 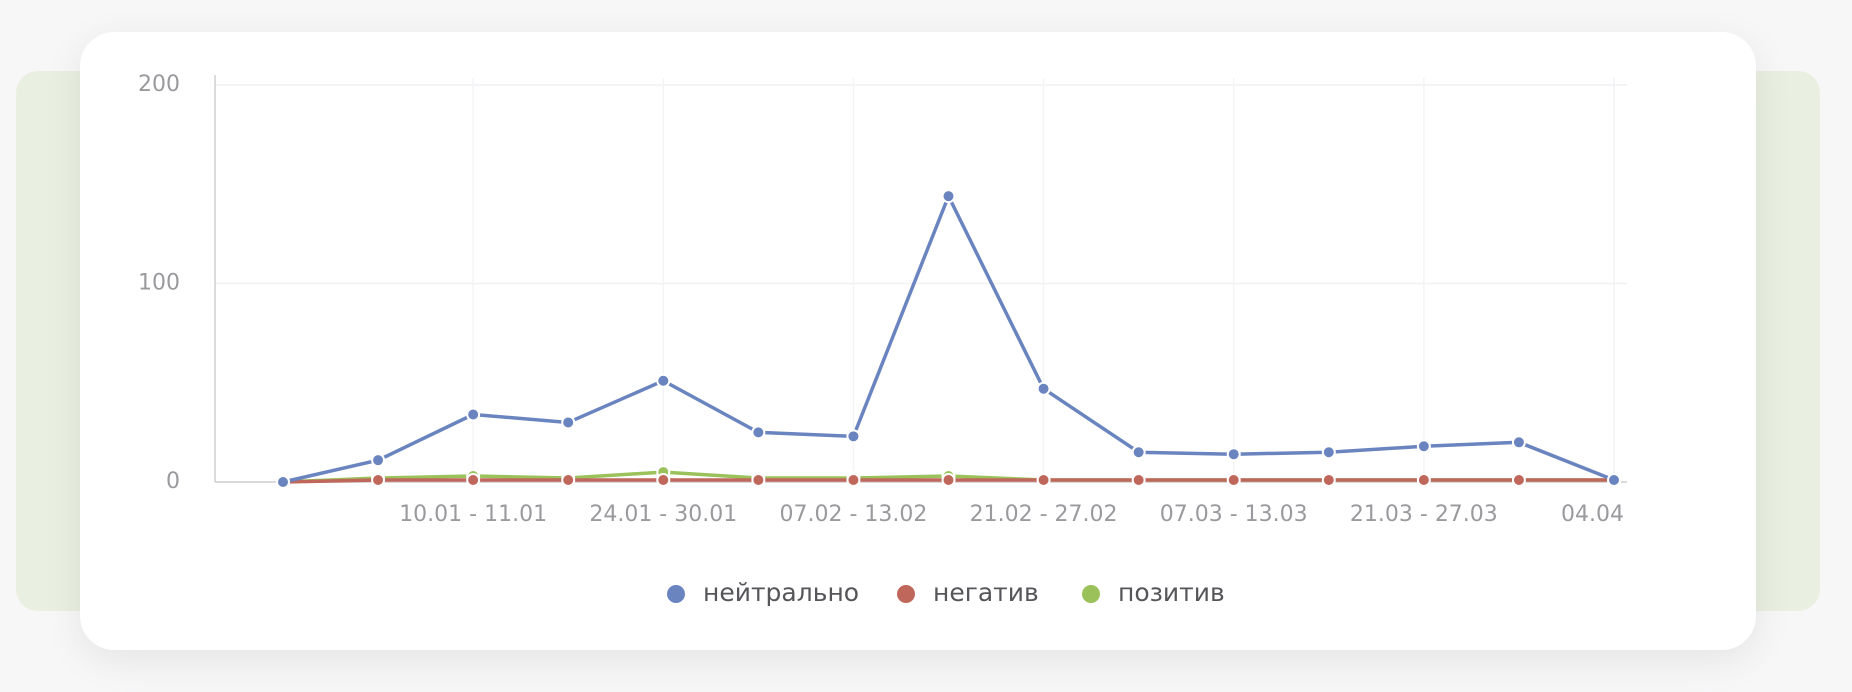 I want to click on x-tick-label: 10.01 - 11.01, so click(x=473, y=514).